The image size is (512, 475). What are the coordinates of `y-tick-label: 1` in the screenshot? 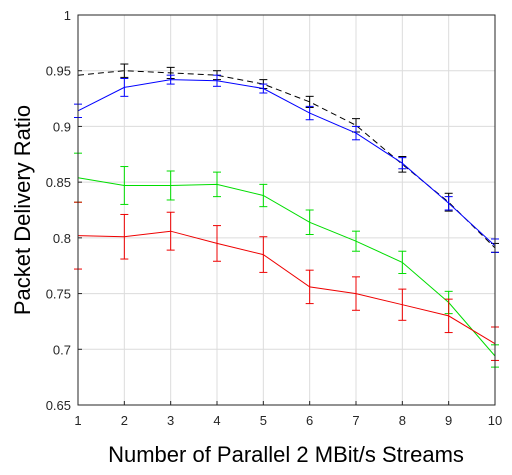 It's located at (67, 15).